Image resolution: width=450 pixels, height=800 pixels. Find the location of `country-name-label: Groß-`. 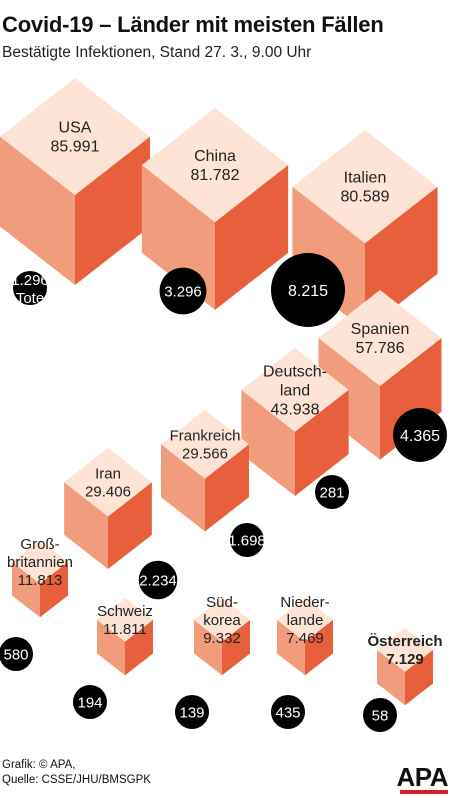

country-name-label: Groß- is located at coordinates (39, 544).